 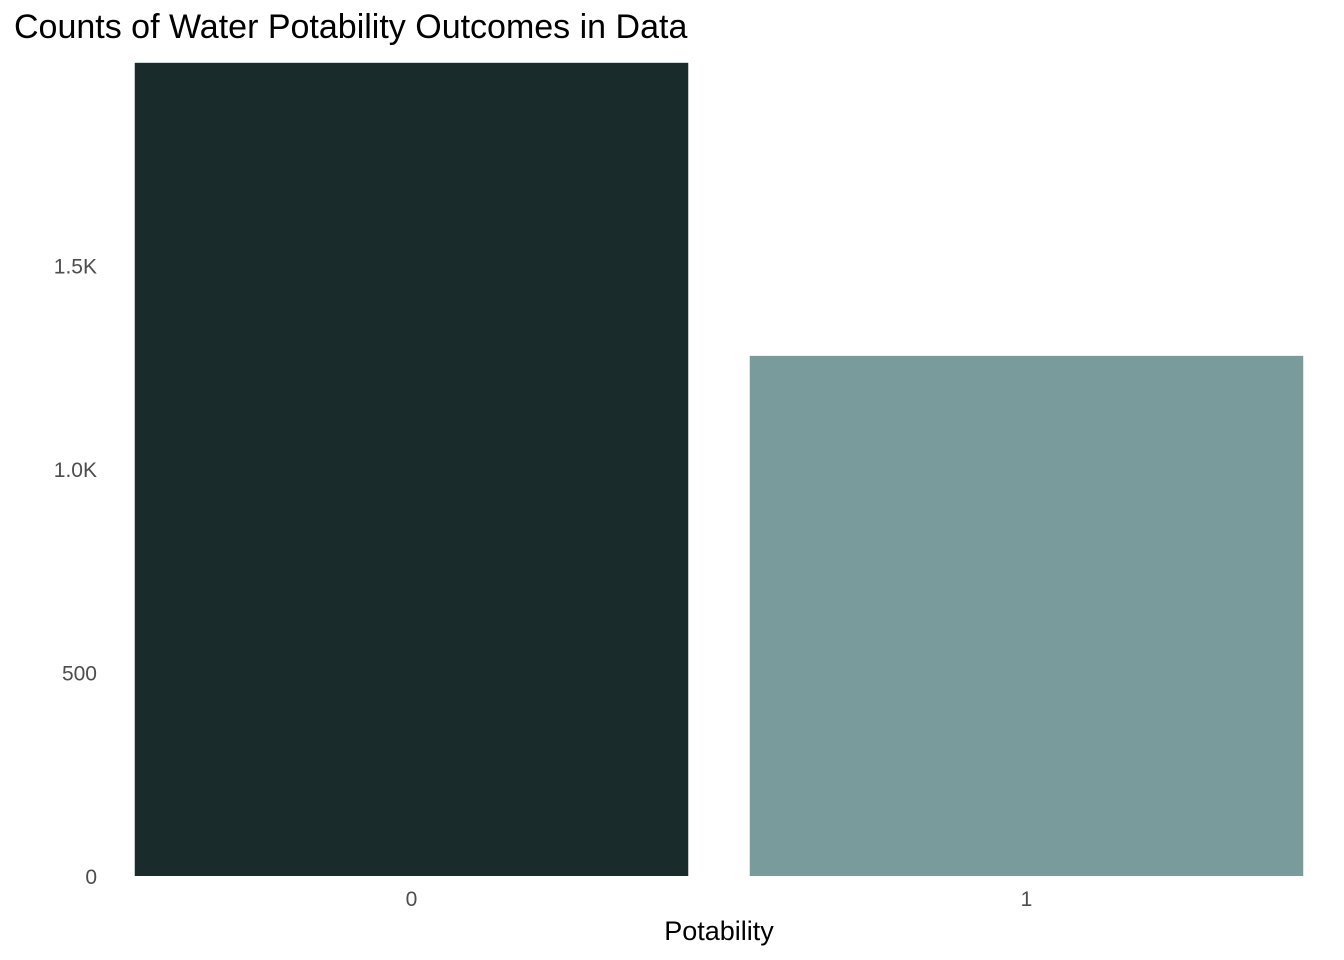 What do you see at coordinates (412, 899) in the screenshot?
I see `x-tick-label: 0` at bounding box center [412, 899].